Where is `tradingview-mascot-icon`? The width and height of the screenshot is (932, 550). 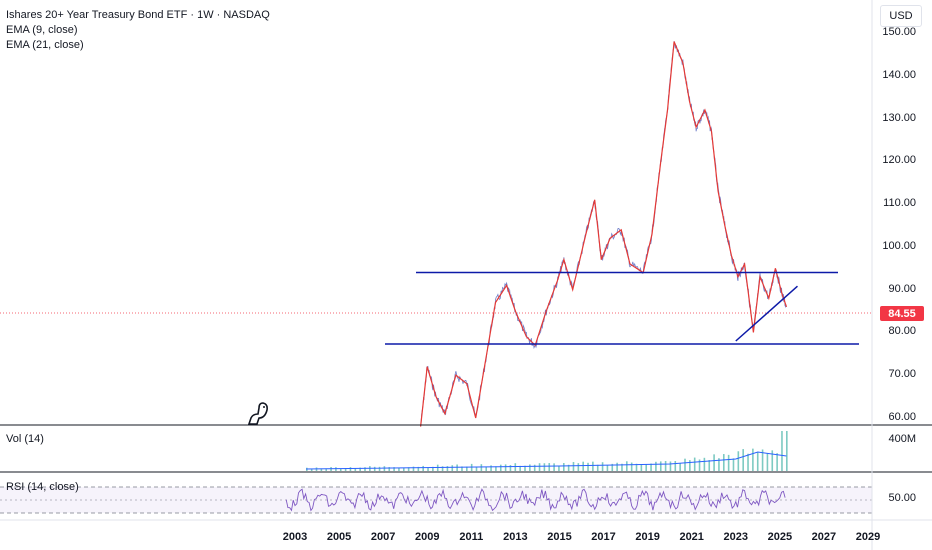 tradingview-mascot-icon is located at coordinates (257, 413).